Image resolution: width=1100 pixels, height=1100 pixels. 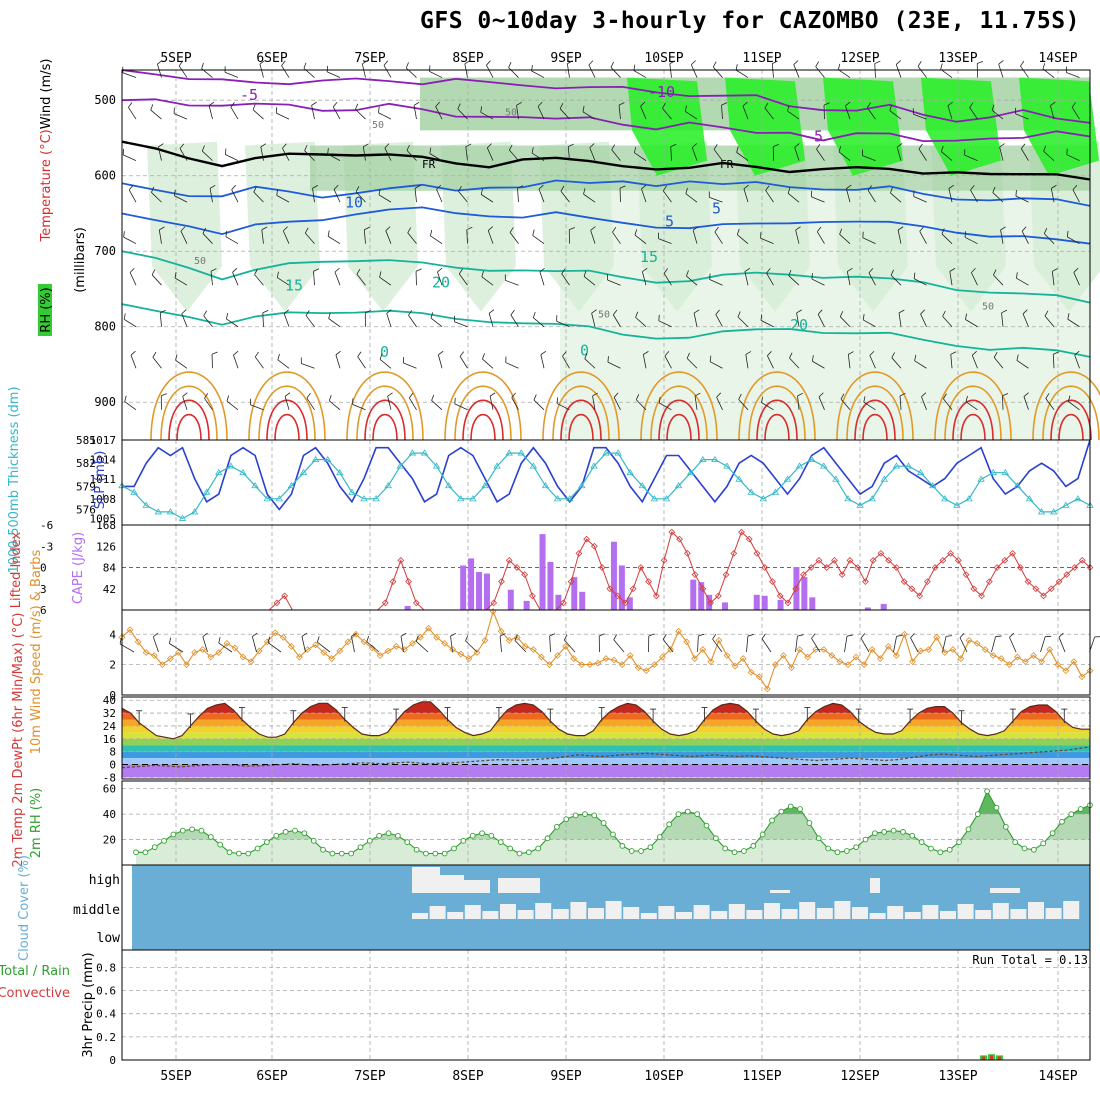 What do you see at coordinates (86, 440) in the screenshot?
I see `thickness-tick-label: 585` at bounding box center [86, 440].